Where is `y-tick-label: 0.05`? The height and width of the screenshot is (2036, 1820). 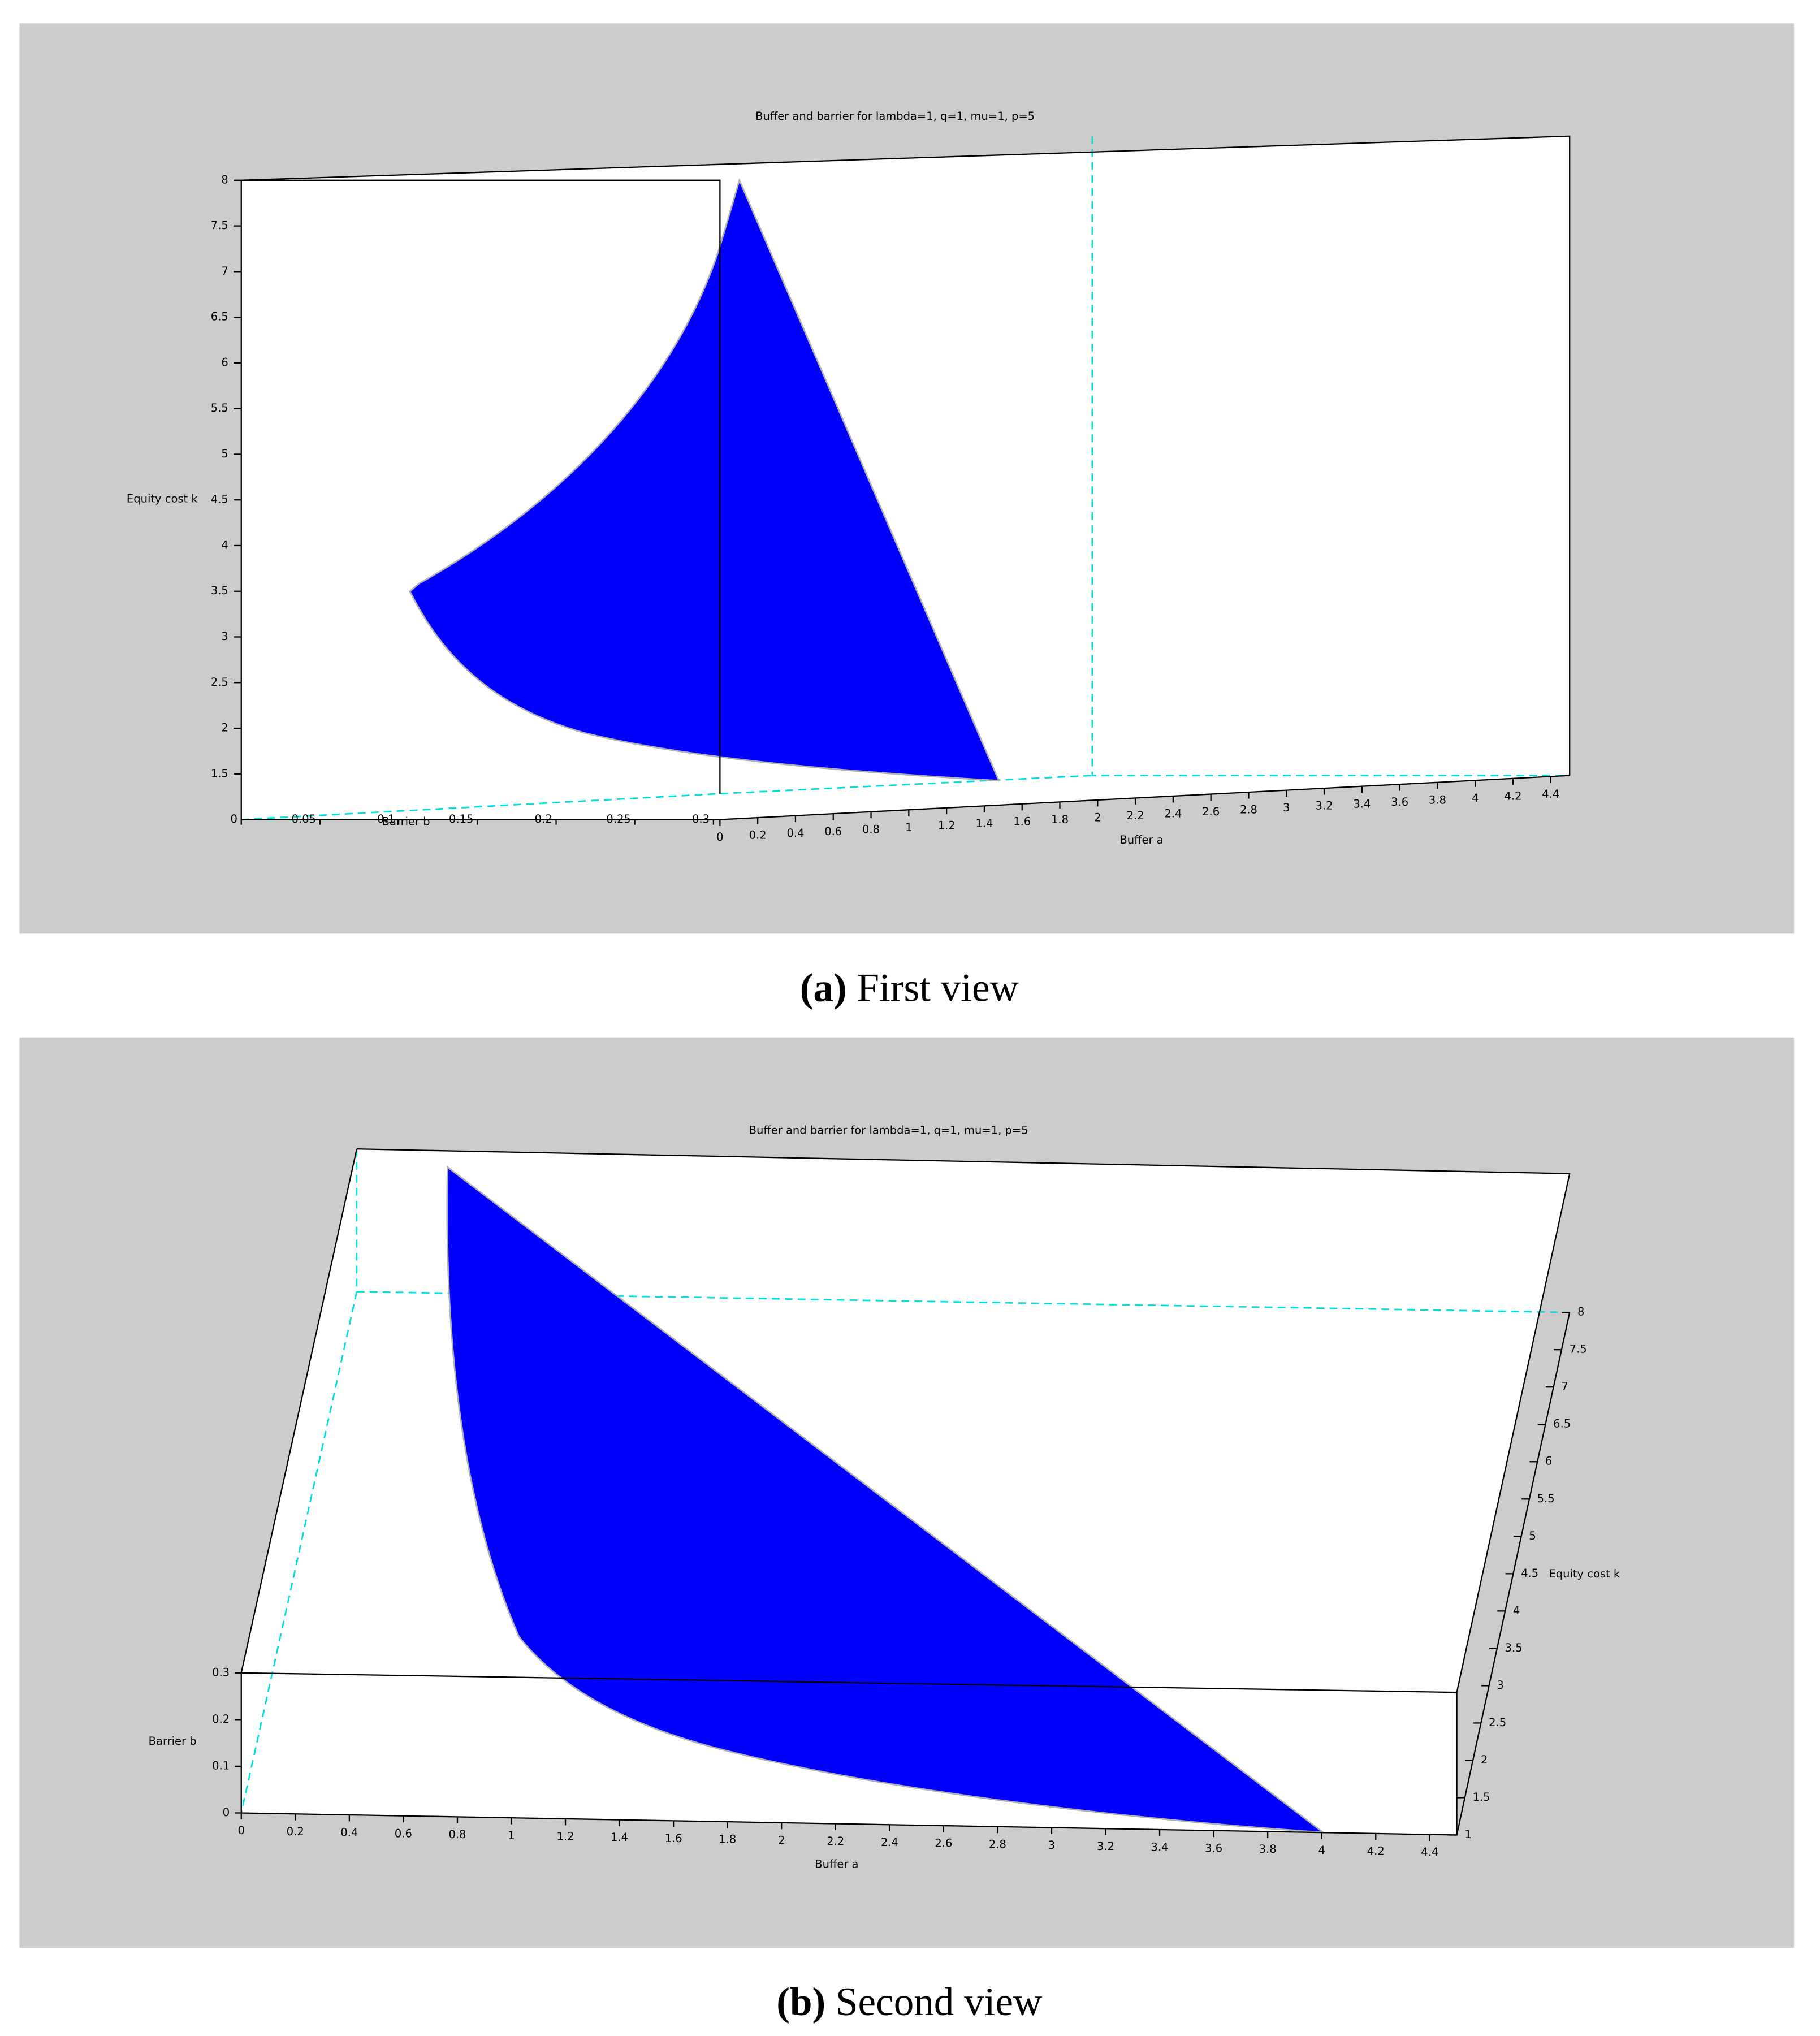
y-tick-label: 0.05 is located at coordinates (304, 818).